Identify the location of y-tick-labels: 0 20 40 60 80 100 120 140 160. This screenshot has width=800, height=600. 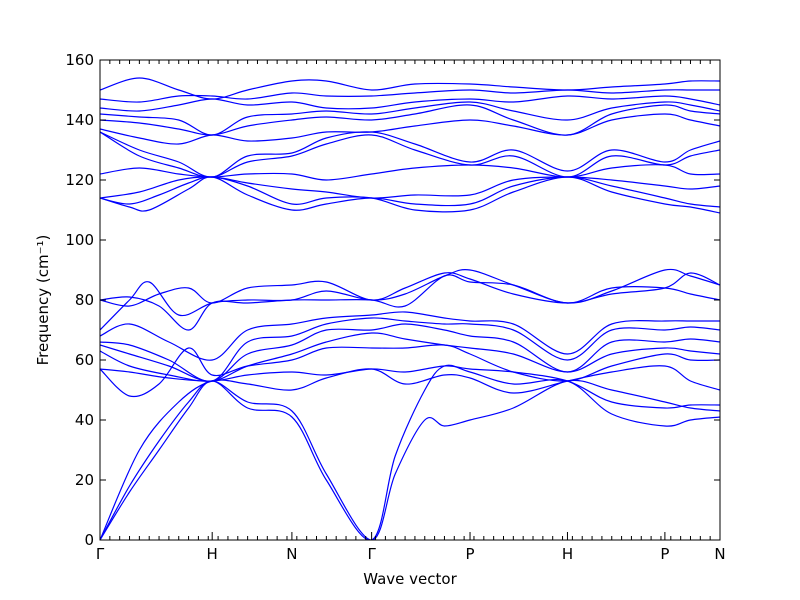
(79, 300).